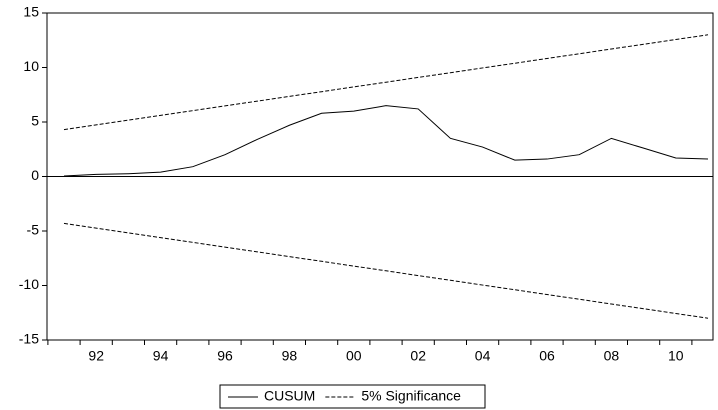 Image resolution: width=718 pixels, height=410 pixels. What do you see at coordinates (676, 356) in the screenshot?
I see `x-tick-label: 10` at bounding box center [676, 356].